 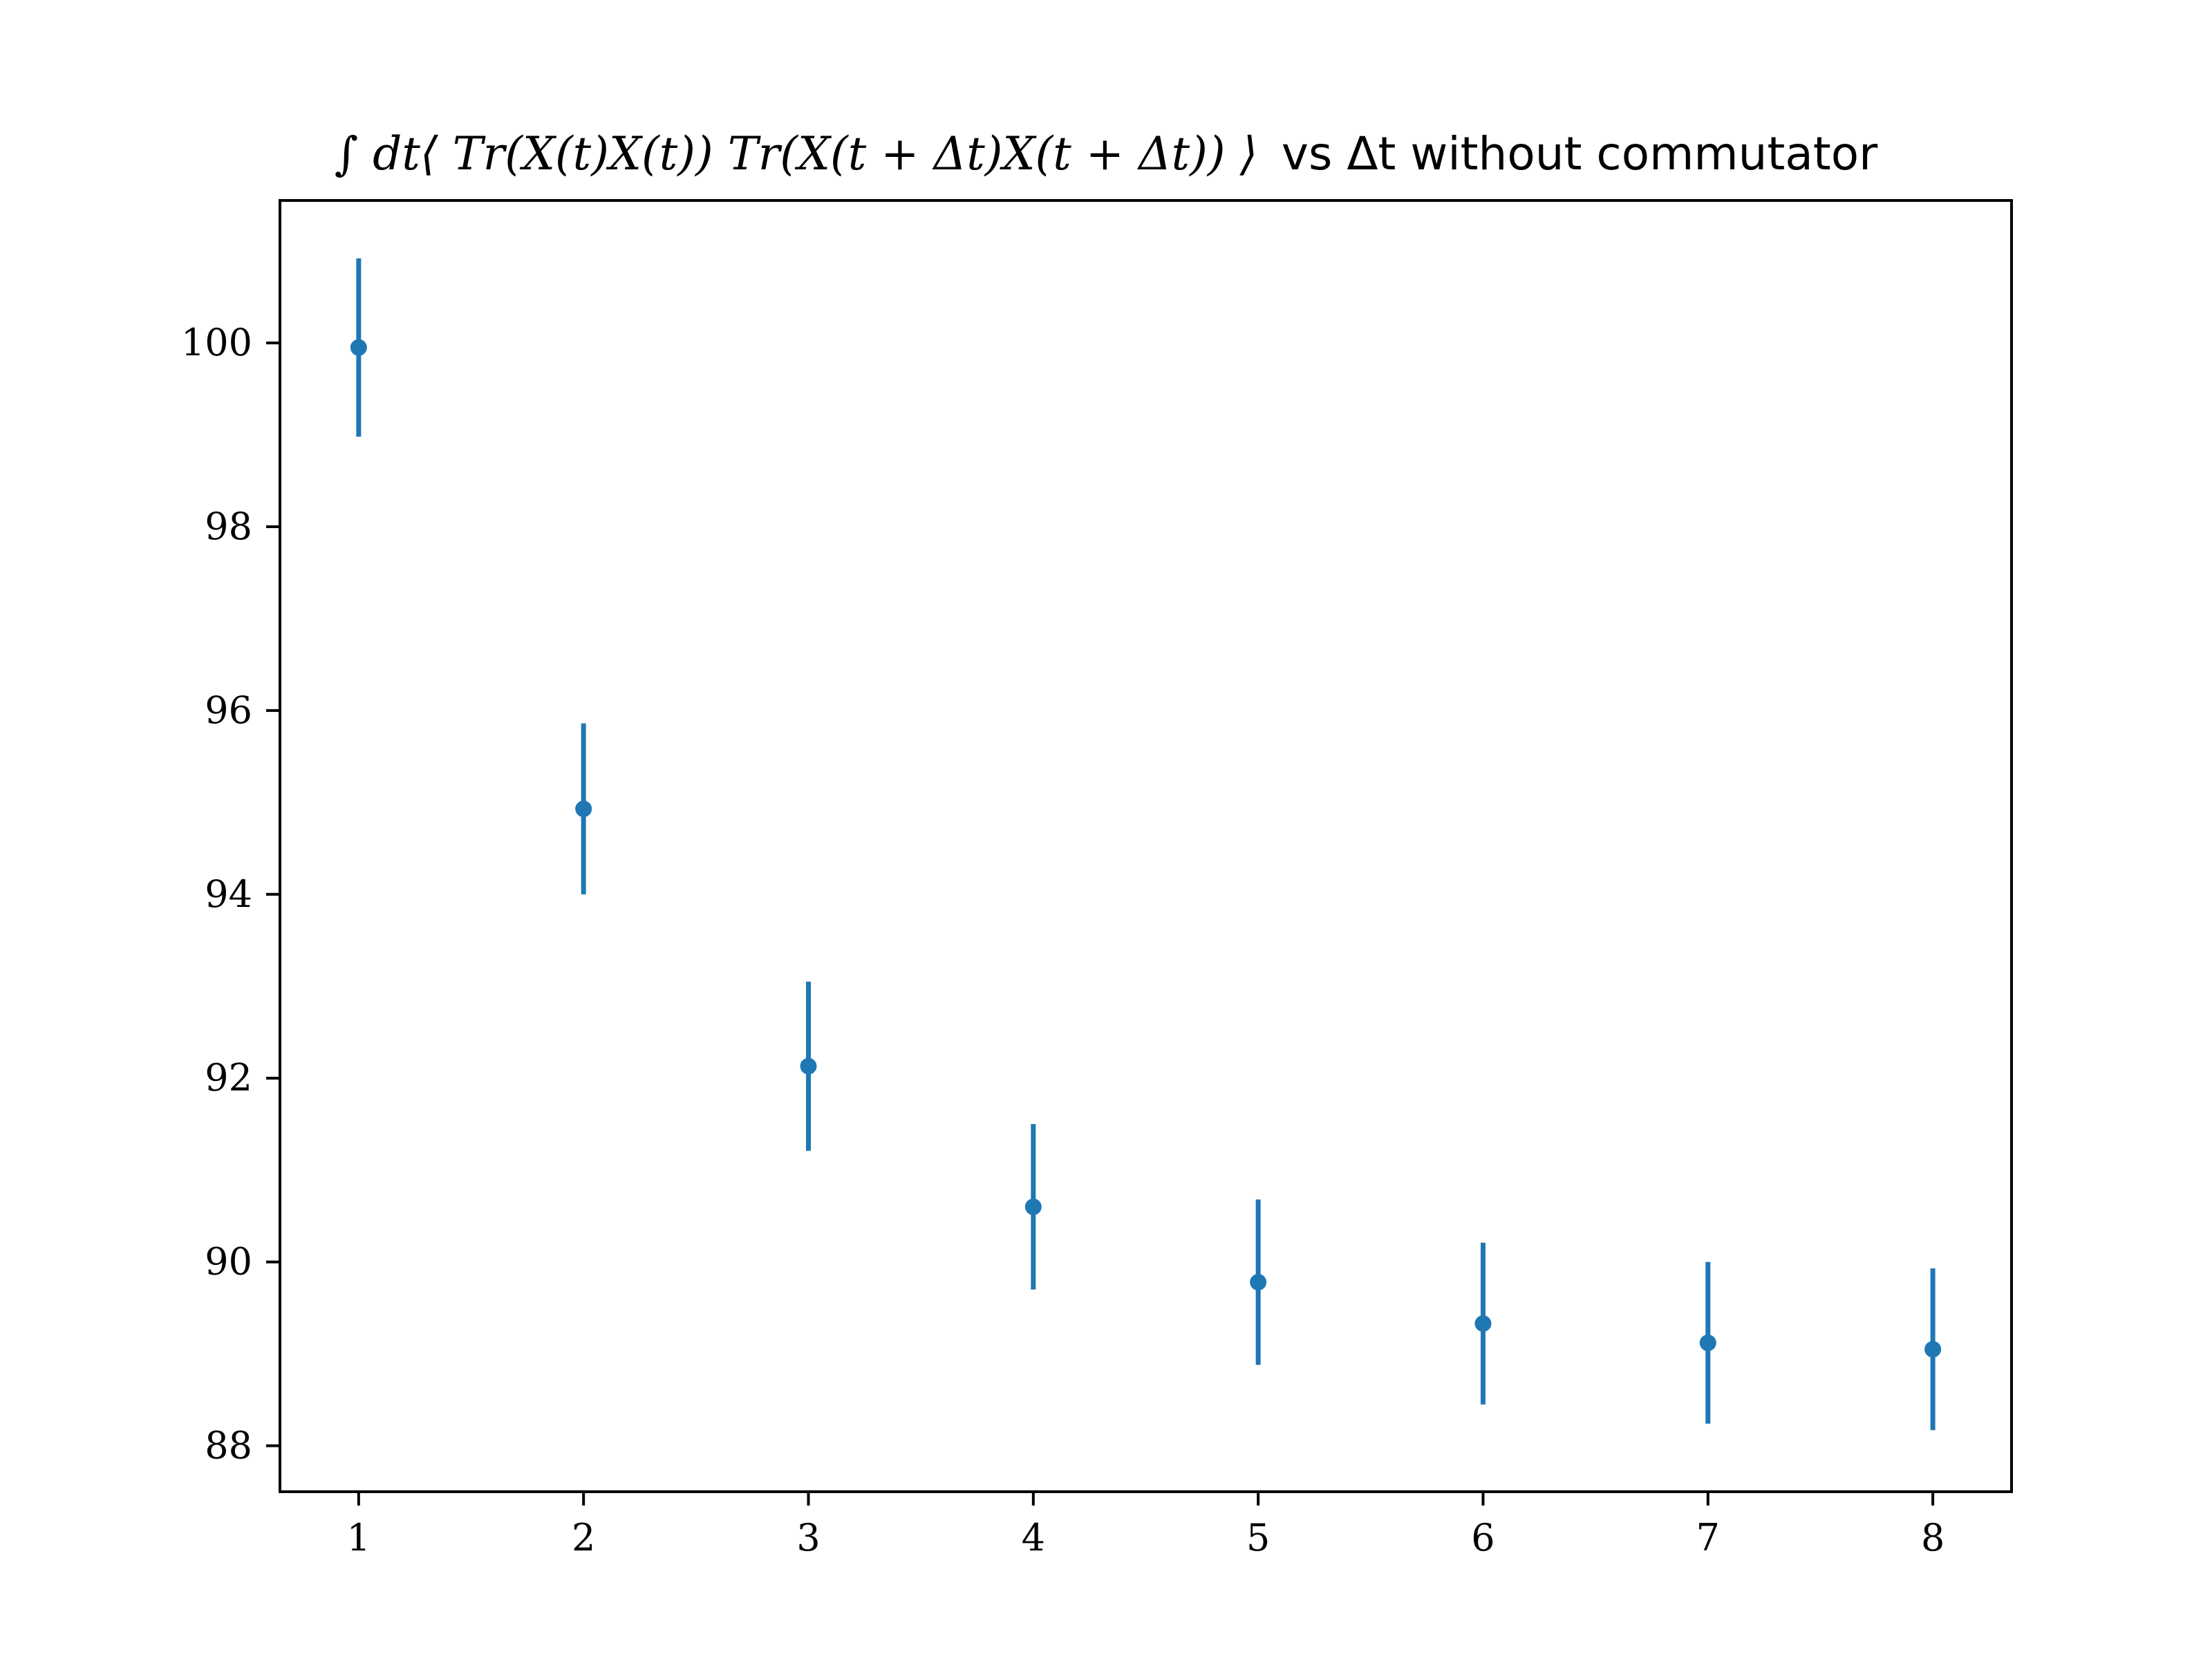 What do you see at coordinates (583, 1537) in the screenshot?
I see `x-tick-label-2: 2` at bounding box center [583, 1537].